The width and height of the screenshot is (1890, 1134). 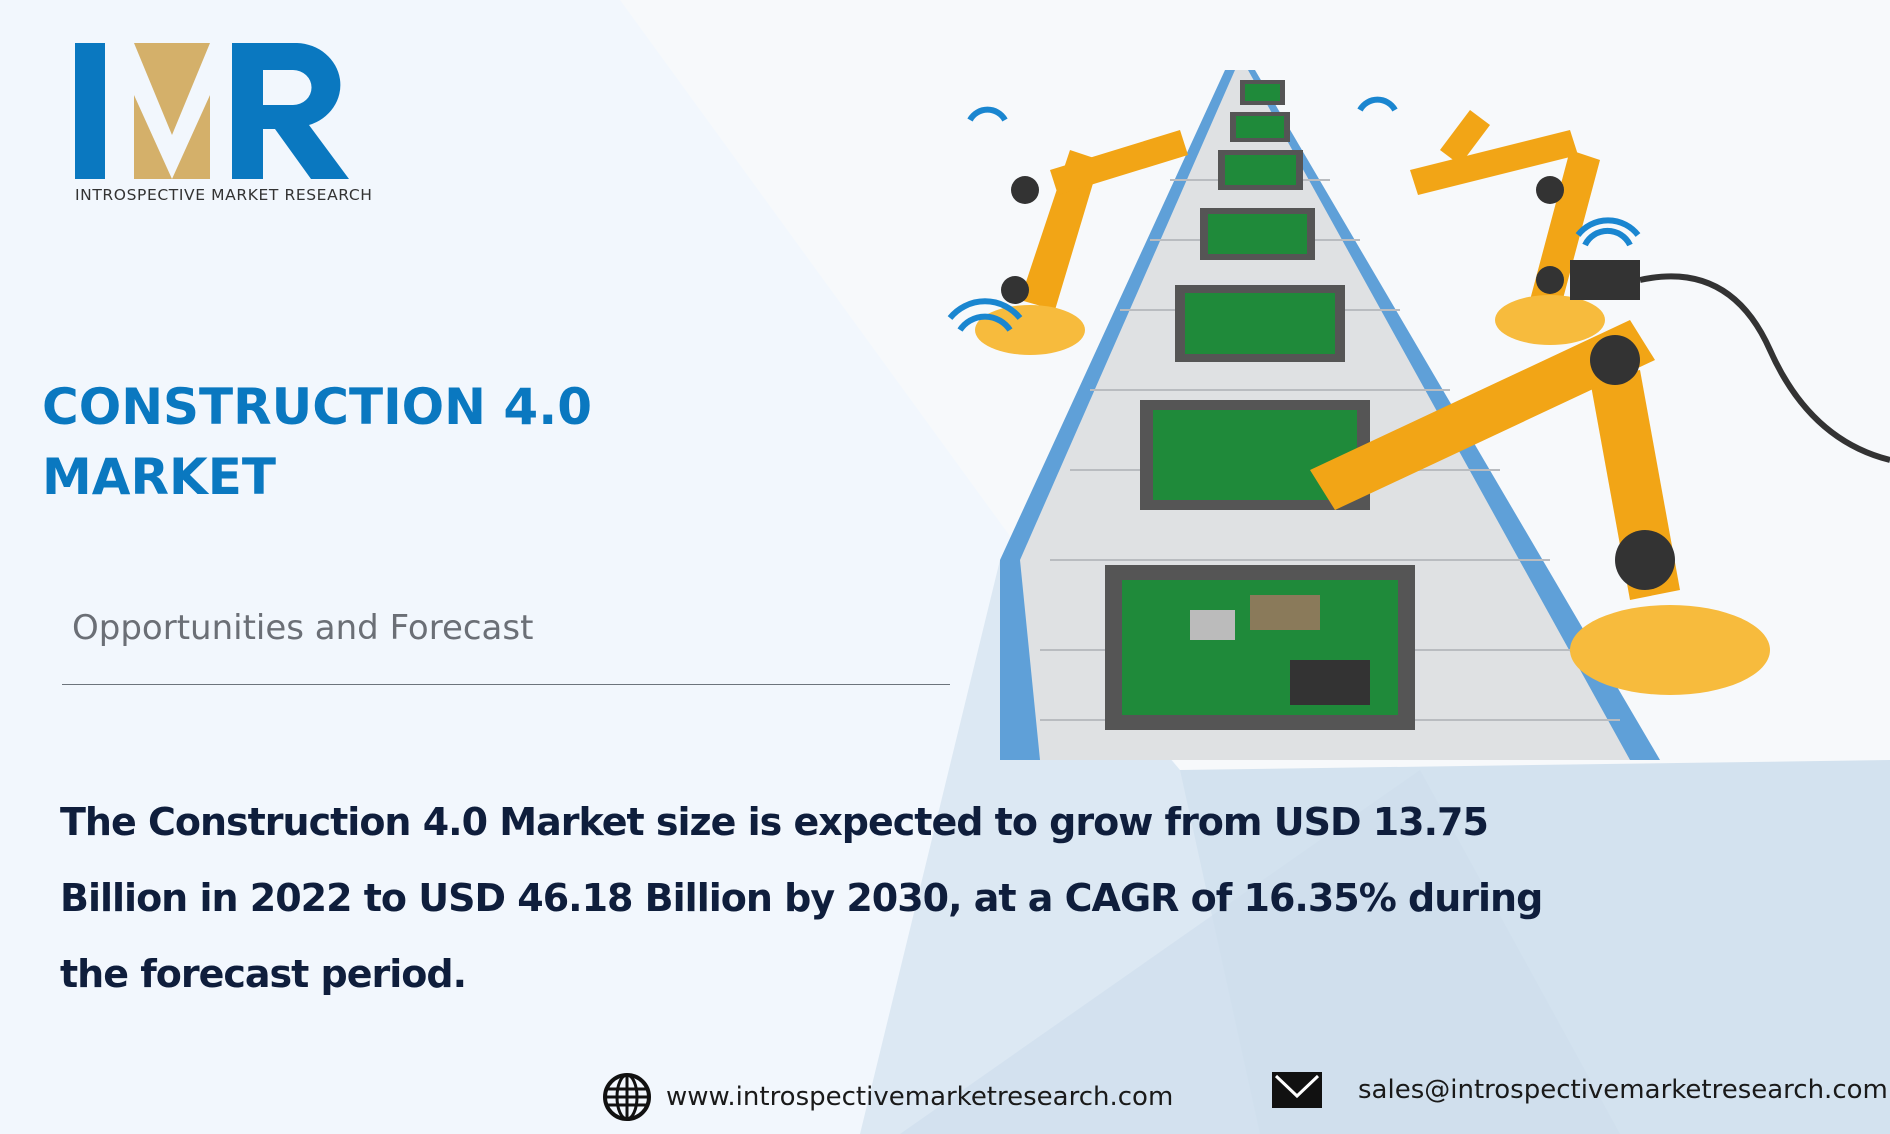 I want to click on envelope-icon, so click(x=1297, y=1090).